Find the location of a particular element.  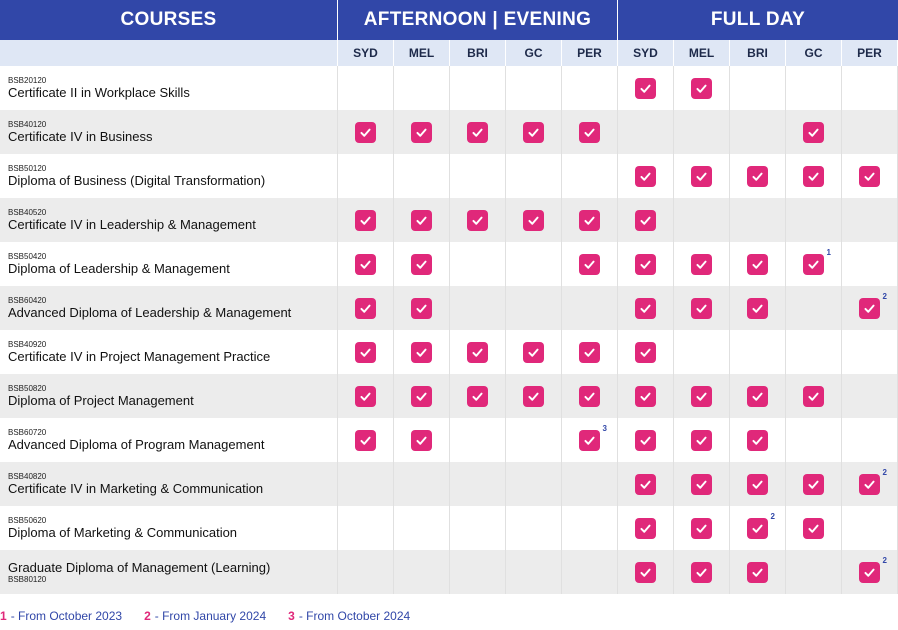

course-cell: BSB50820 Diploma of Project Management is located at coordinates (169, 396).